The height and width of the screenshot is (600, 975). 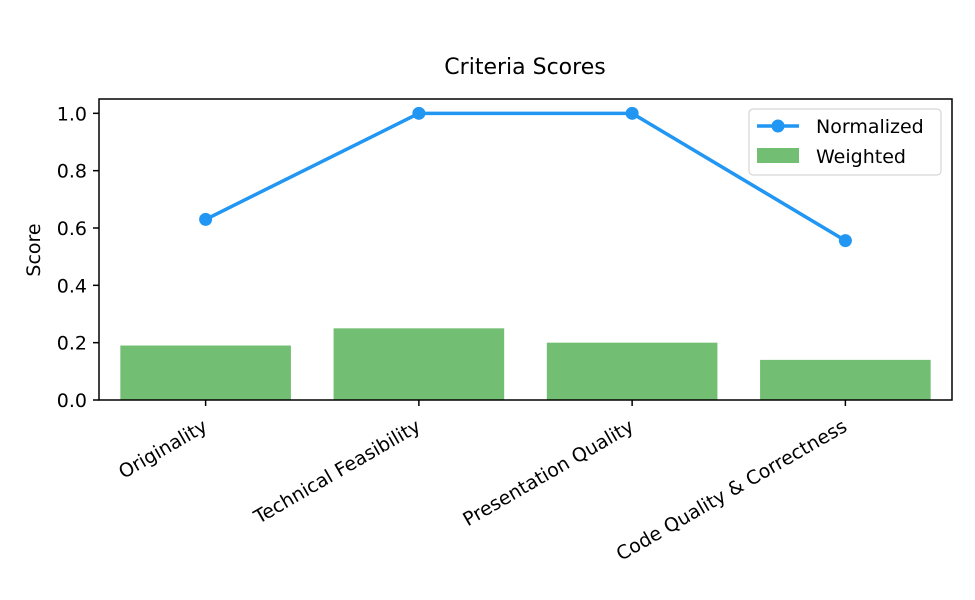 I want to click on y-tick-label: 1.0, so click(x=72, y=114).